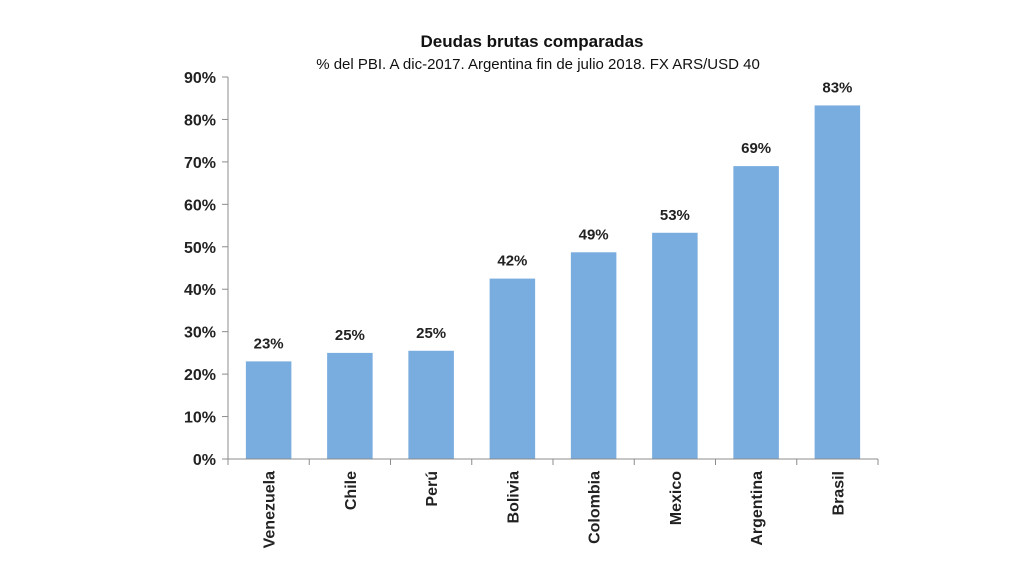 This screenshot has width=1024, height=584. What do you see at coordinates (200, 418) in the screenshot?
I see `y-tick-label: 10%` at bounding box center [200, 418].